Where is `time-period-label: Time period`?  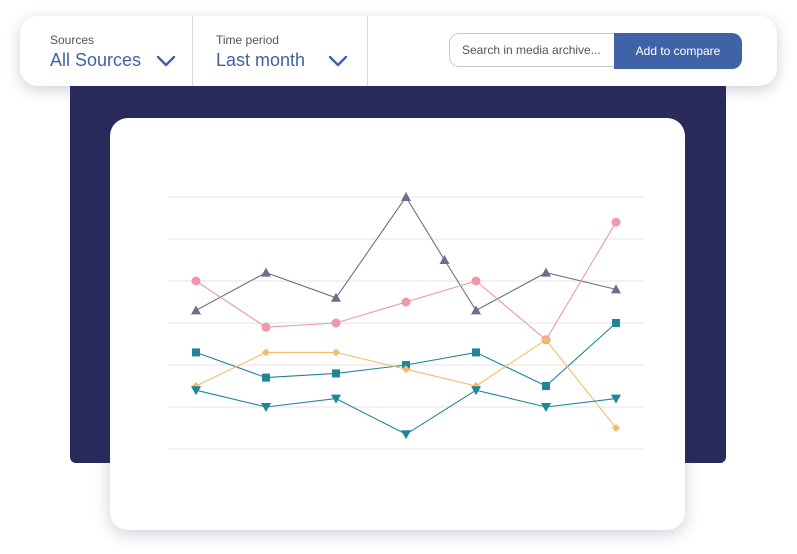
time-period-label: Time period is located at coordinates (247, 40).